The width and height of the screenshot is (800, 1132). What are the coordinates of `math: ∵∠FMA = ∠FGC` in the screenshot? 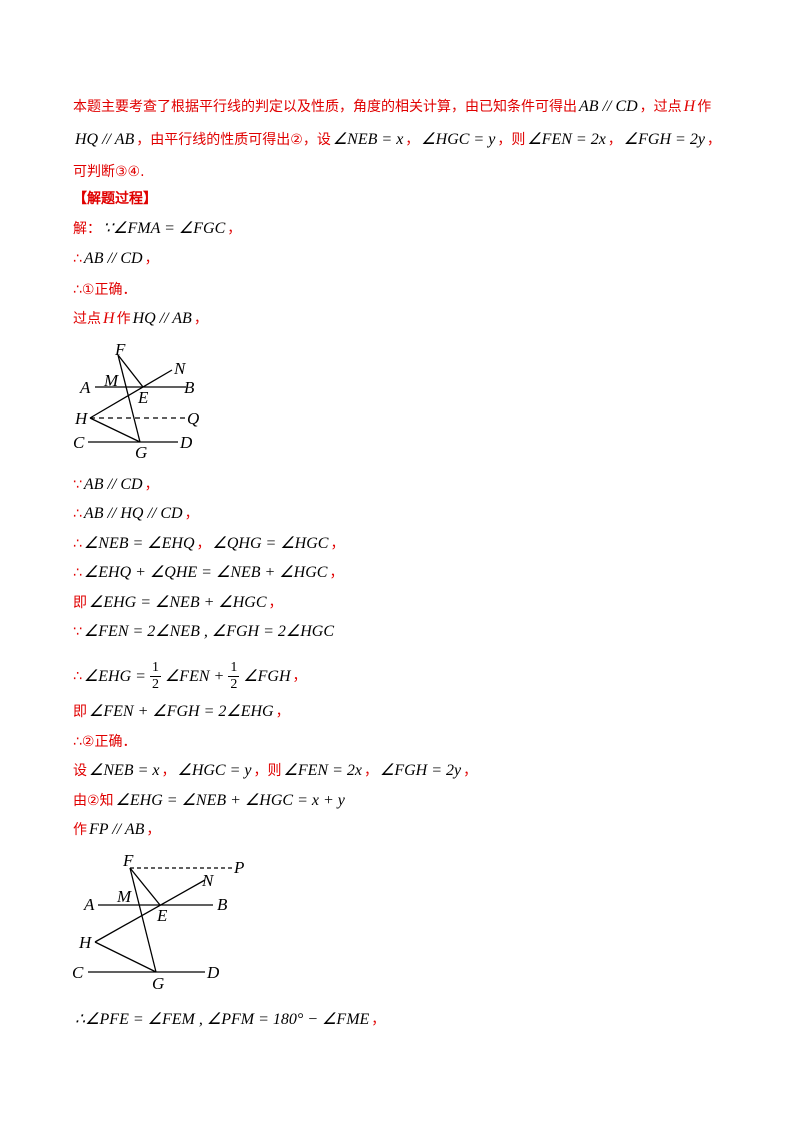 It's located at (164, 228).